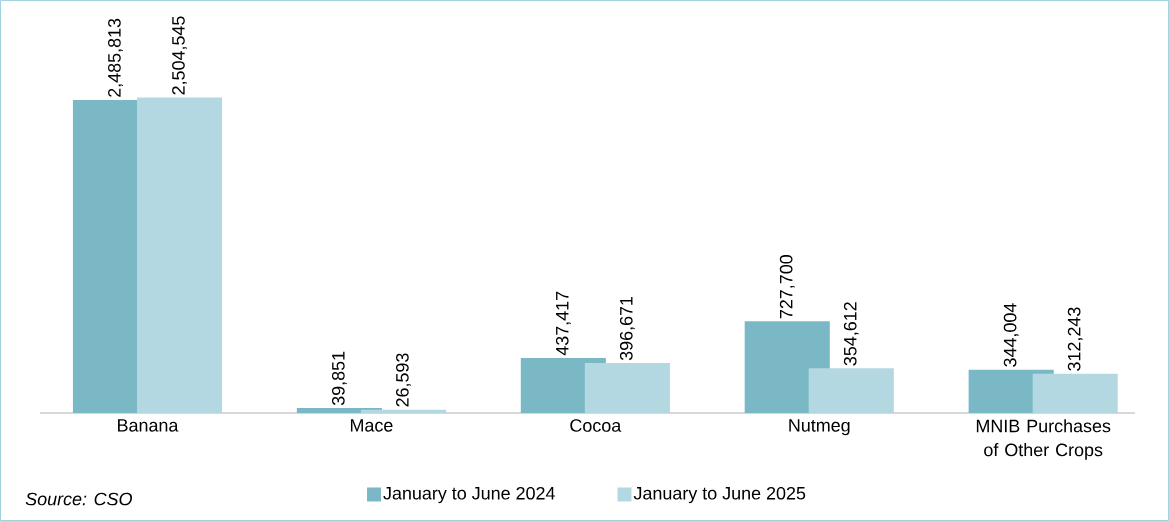 This screenshot has height=521, width=1169. I want to click on data-label: 312,243, so click(1075, 339).